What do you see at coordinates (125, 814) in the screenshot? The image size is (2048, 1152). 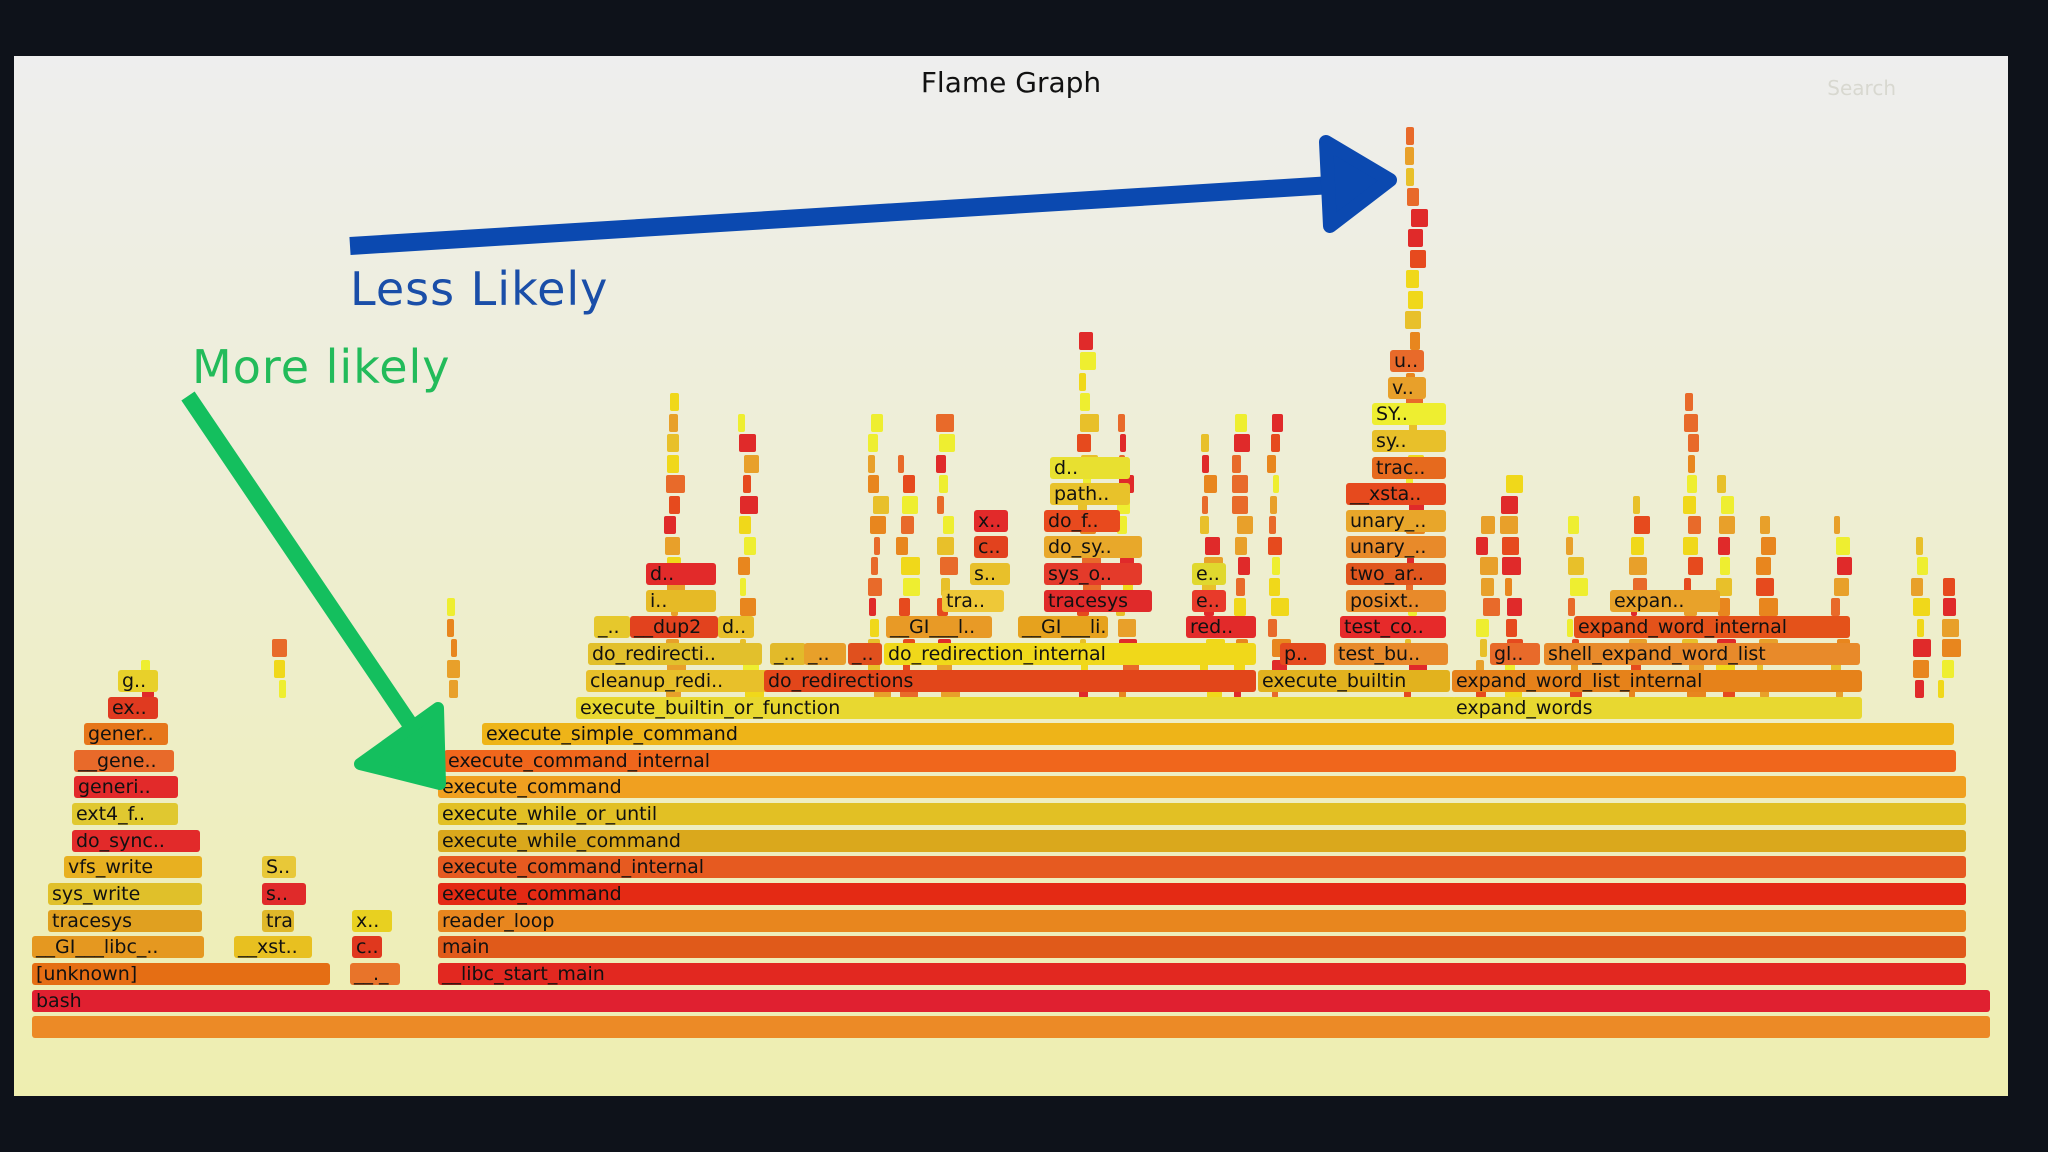 I see `flame-frame: ext4_f..` at bounding box center [125, 814].